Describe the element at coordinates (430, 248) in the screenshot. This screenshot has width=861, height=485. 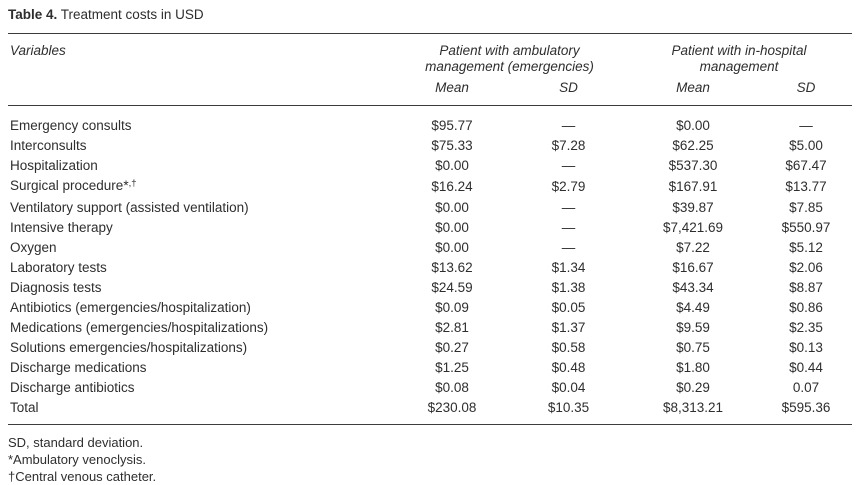
I see `table-row: Oxygen $0.00 — $7.22 $5.12` at that location.